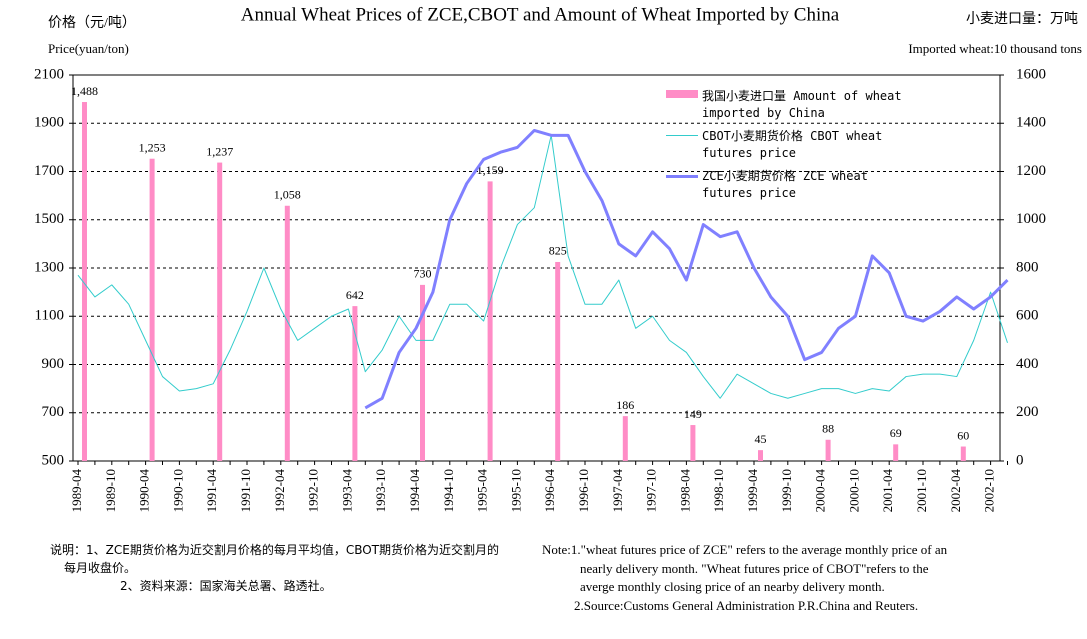 This screenshot has height=639, width=1087. I want to click on bar-label: 1,488, so click(84, 91).